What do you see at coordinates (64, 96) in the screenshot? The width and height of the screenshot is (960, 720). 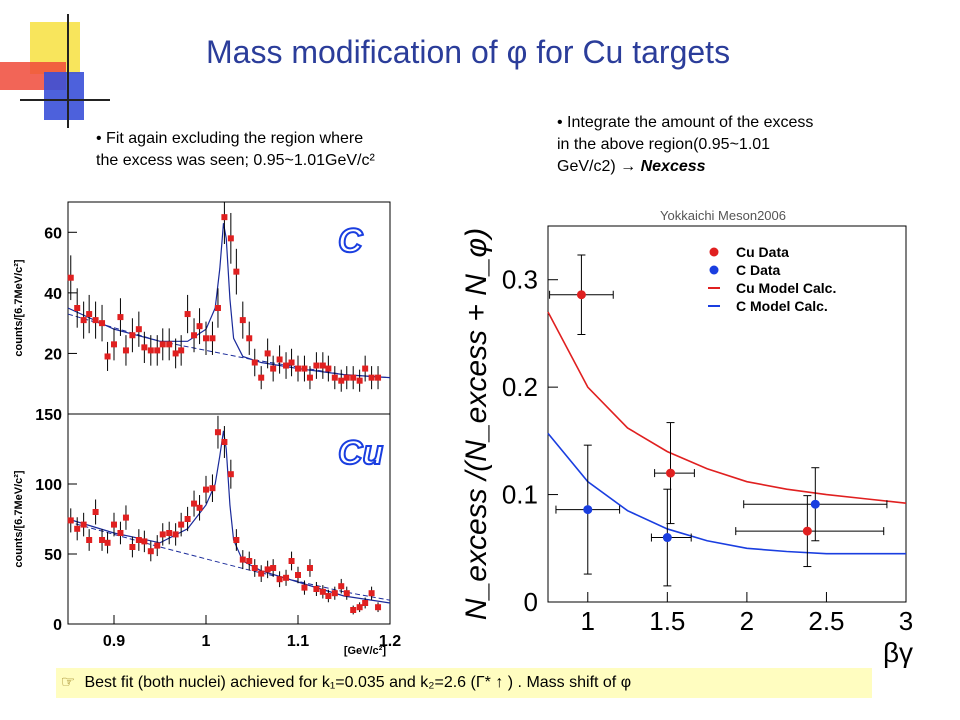 I see `deco-blue-square` at bounding box center [64, 96].